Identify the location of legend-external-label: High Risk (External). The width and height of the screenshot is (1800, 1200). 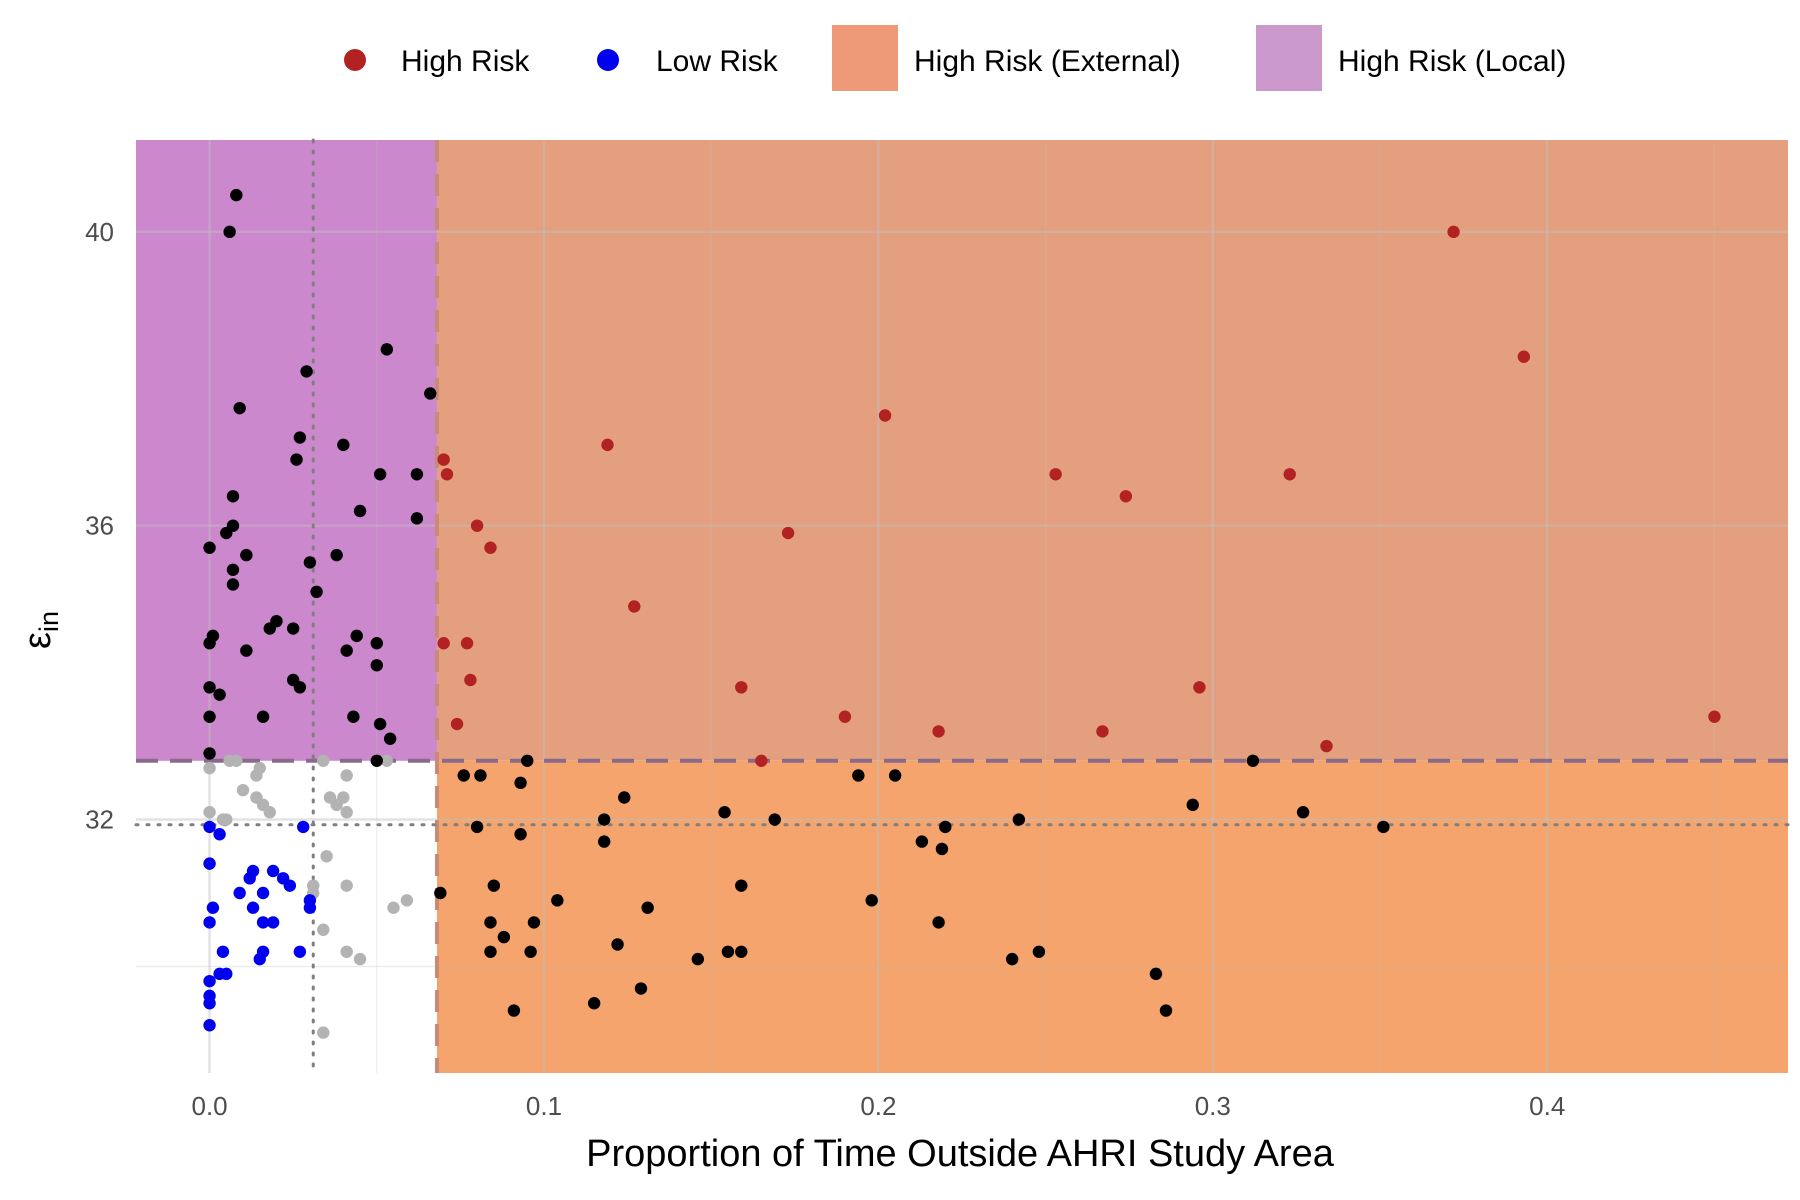
(1047, 61).